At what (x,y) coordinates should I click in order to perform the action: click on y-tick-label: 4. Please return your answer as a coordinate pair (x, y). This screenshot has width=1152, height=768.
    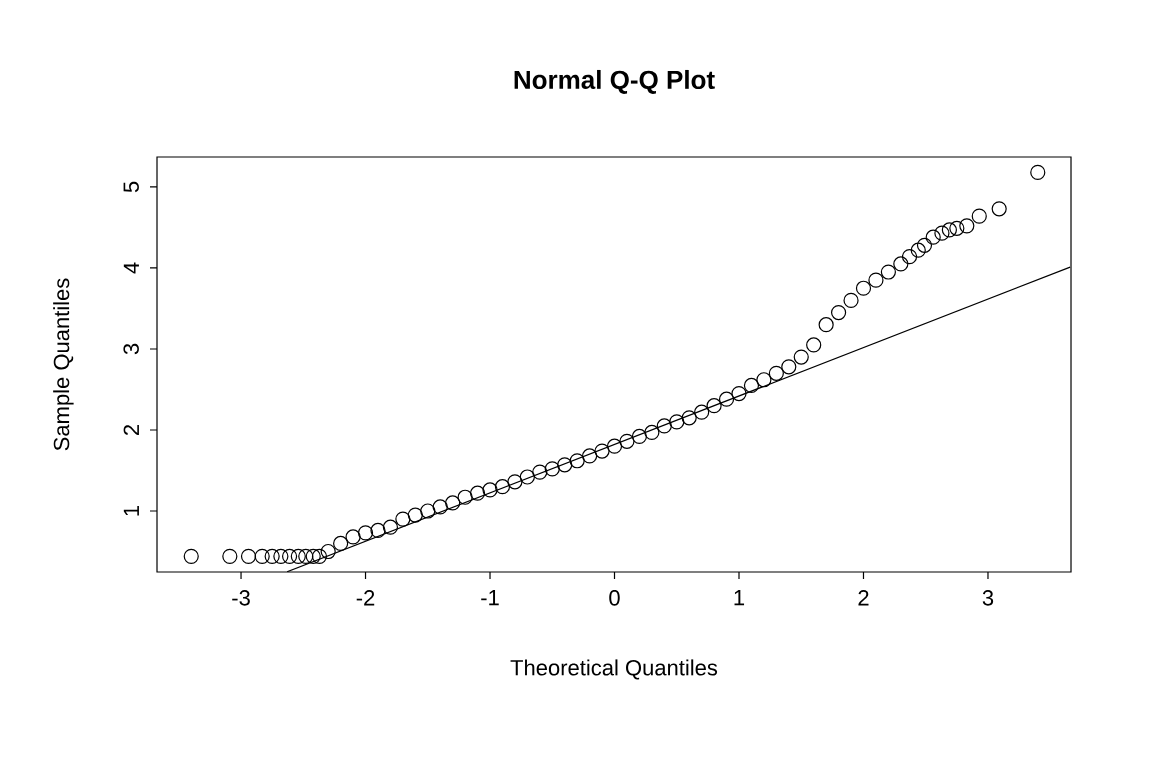
    Looking at the image, I should click on (131, 268).